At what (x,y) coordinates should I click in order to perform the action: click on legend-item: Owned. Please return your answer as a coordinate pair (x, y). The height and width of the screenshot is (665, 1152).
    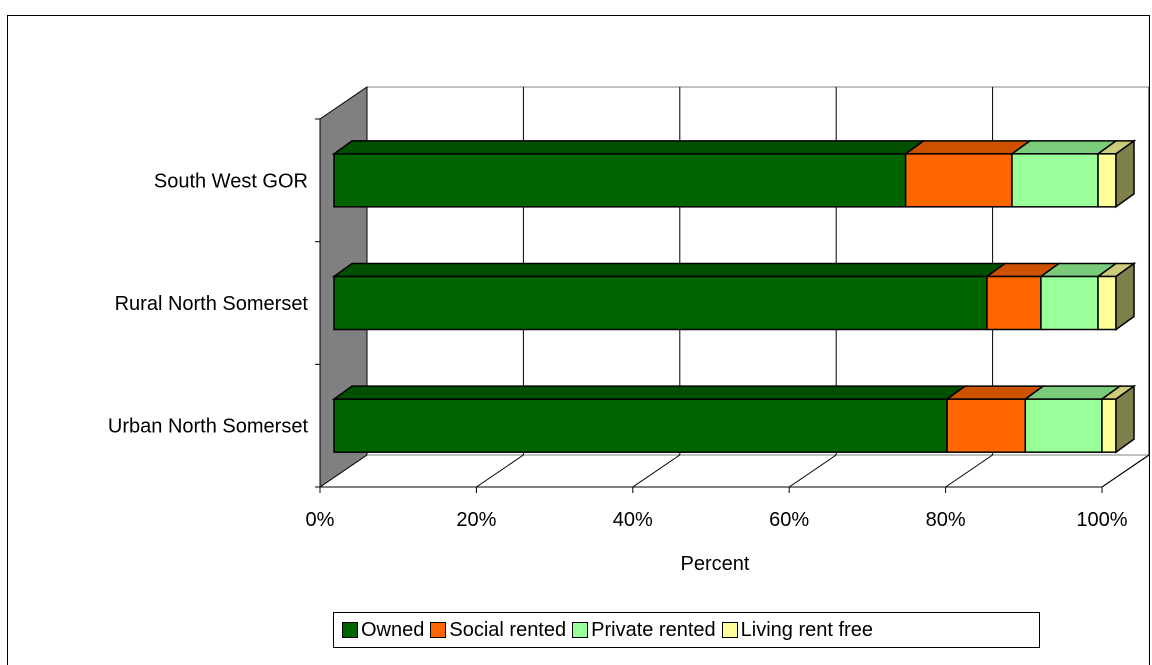
    Looking at the image, I should click on (383, 630).